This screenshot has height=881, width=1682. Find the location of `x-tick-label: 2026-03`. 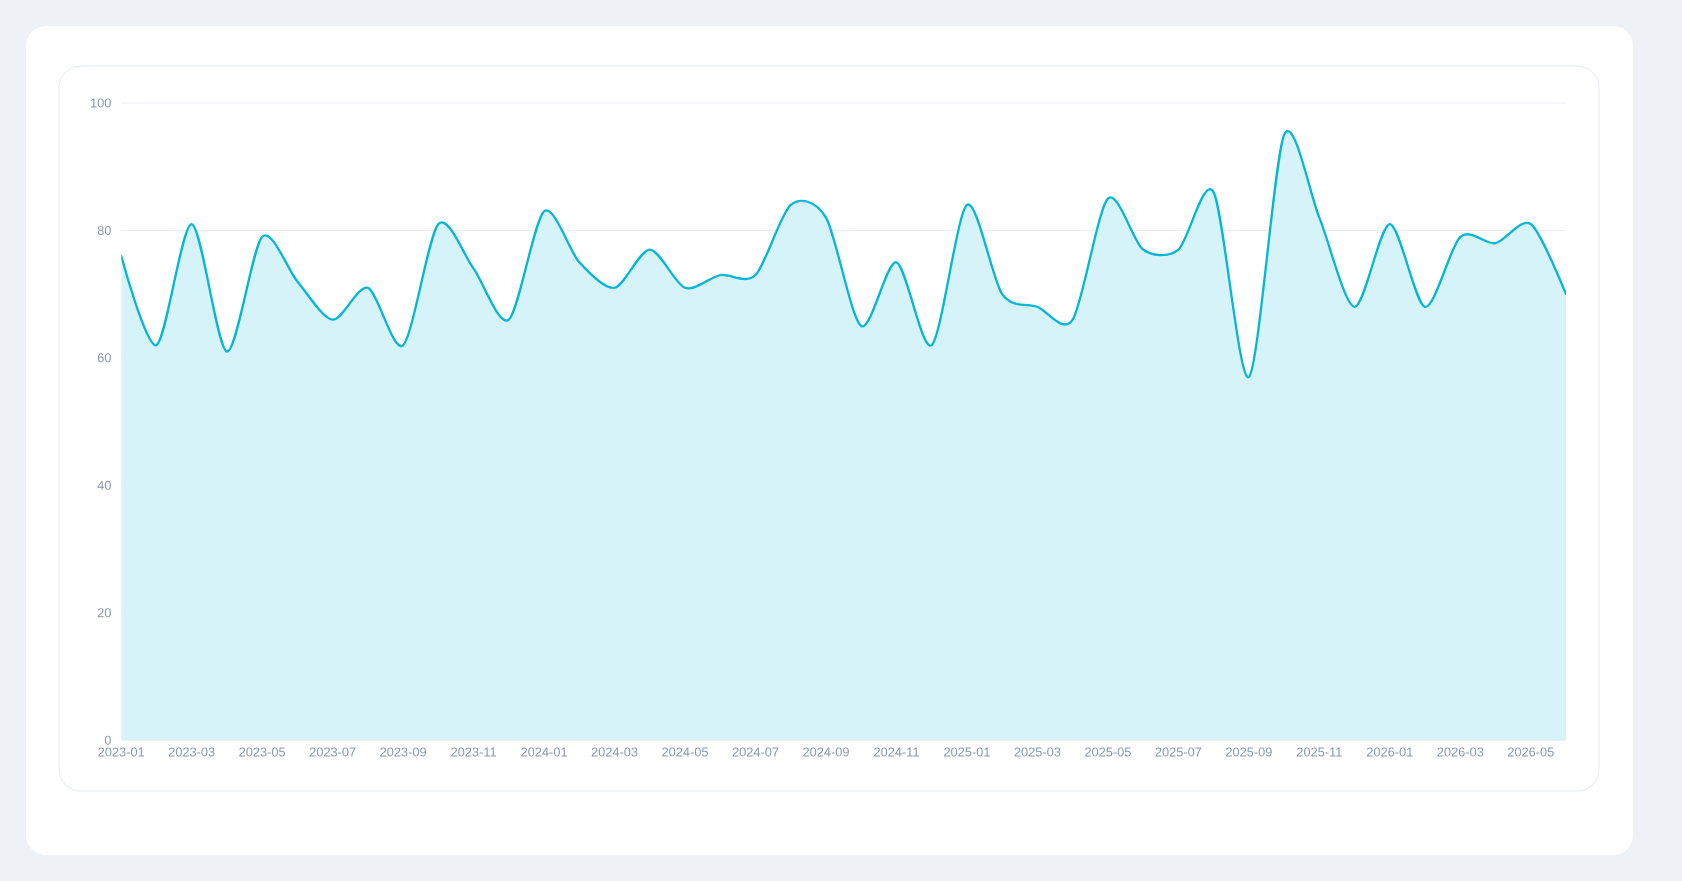

x-tick-label: 2026-03 is located at coordinates (1460, 752).